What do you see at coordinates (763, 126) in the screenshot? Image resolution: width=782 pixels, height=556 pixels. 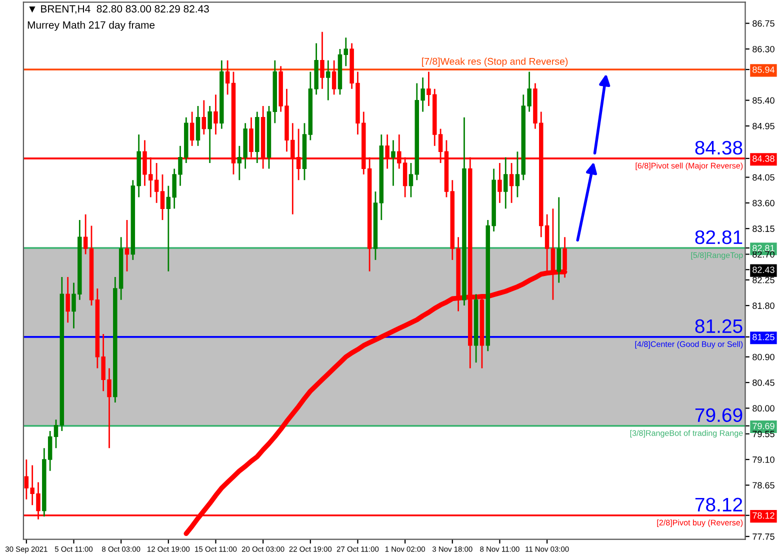 I see `y-tick-label: 84.95` at bounding box center [763, 126].